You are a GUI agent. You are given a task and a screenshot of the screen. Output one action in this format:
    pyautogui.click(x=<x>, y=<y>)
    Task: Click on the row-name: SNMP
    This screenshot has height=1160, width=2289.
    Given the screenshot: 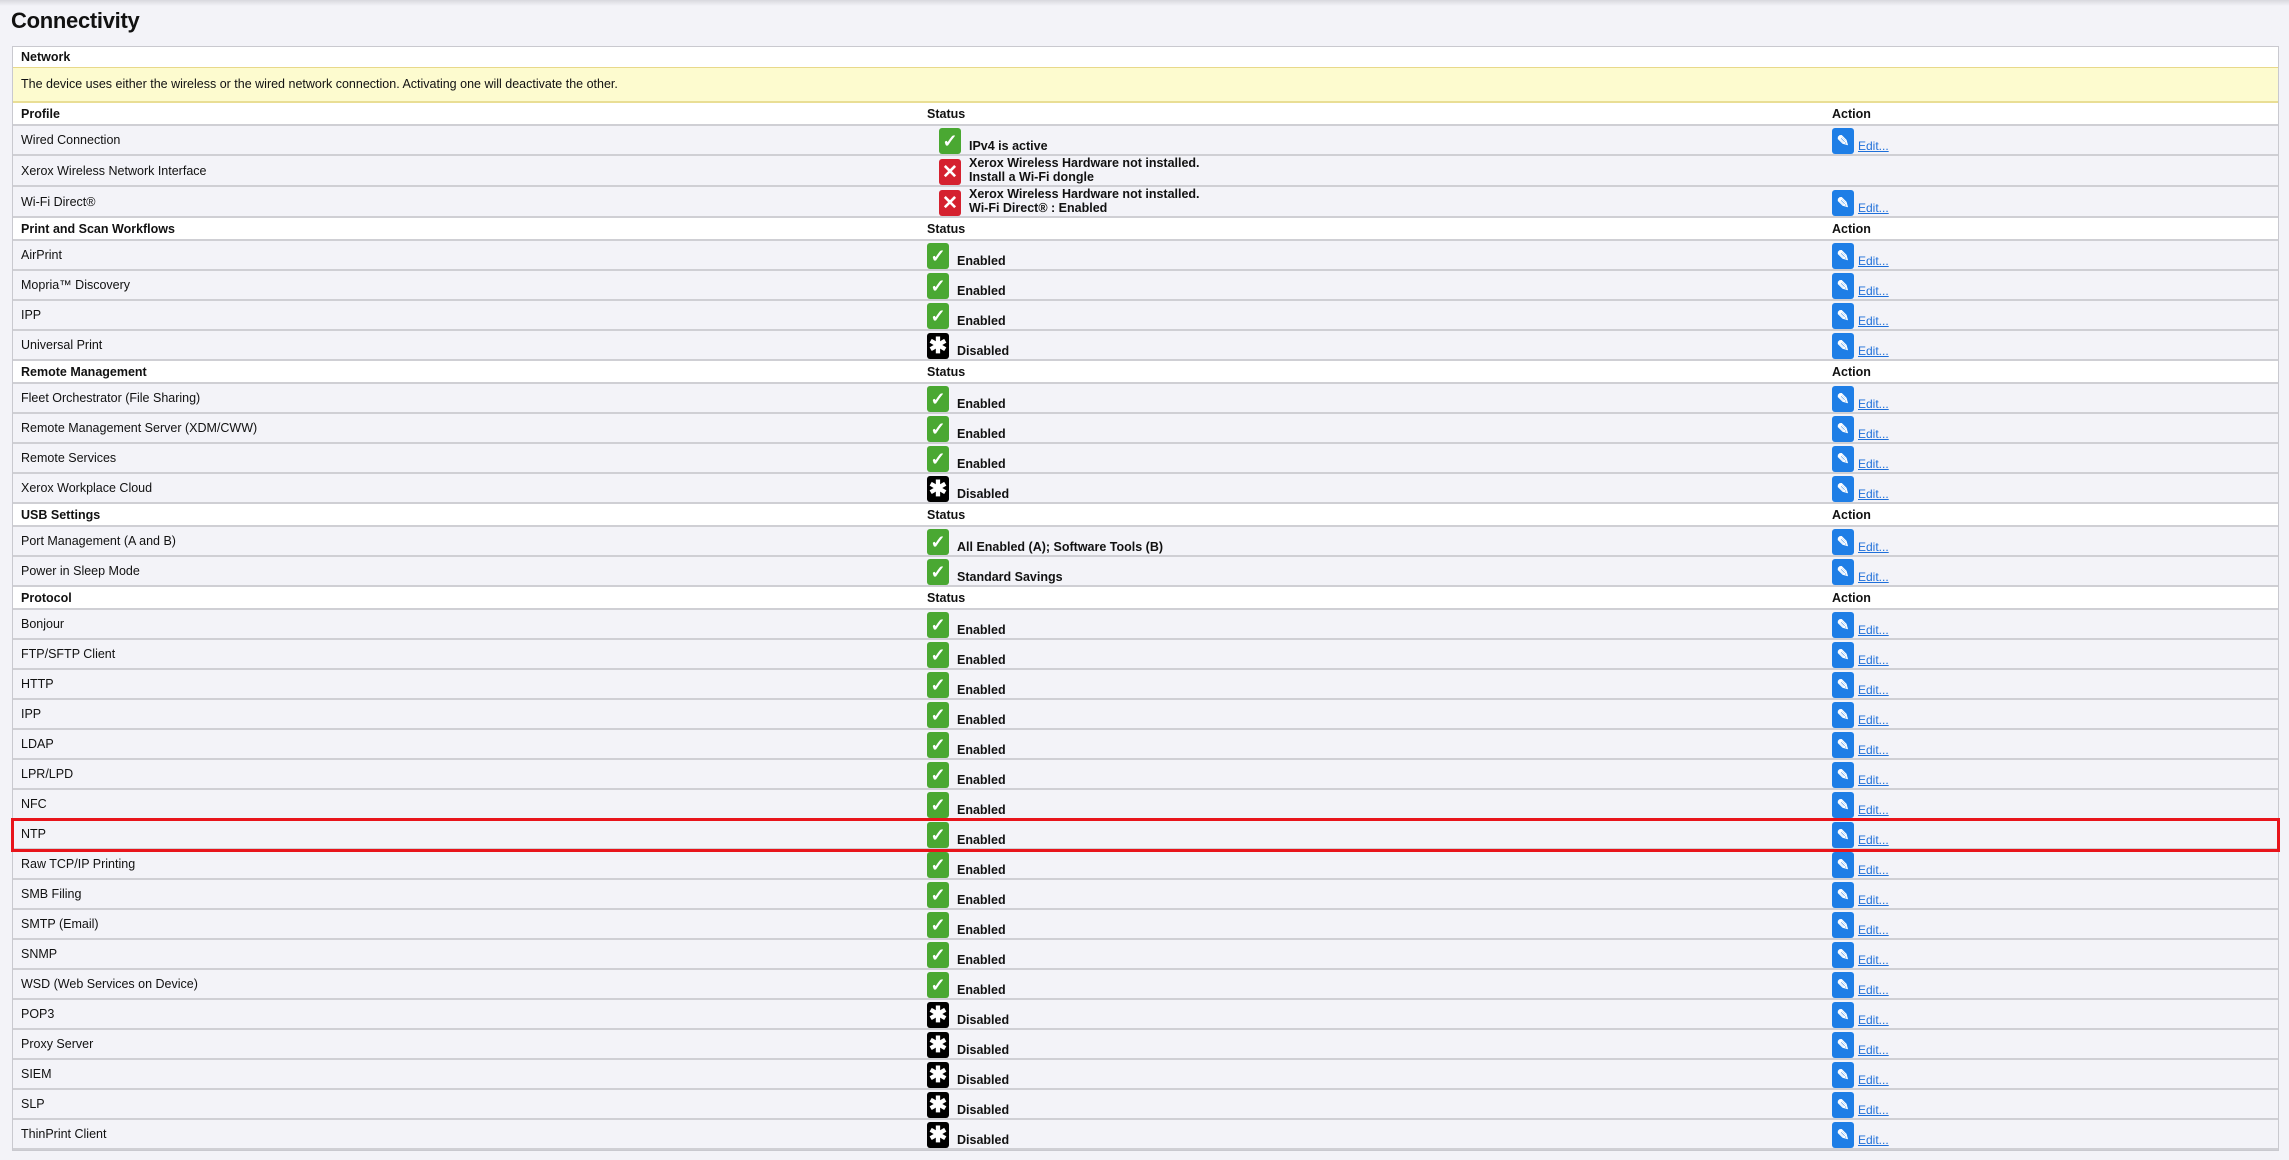 What is the action you would take?
    pyautogui.click(x=39, y=954)
    